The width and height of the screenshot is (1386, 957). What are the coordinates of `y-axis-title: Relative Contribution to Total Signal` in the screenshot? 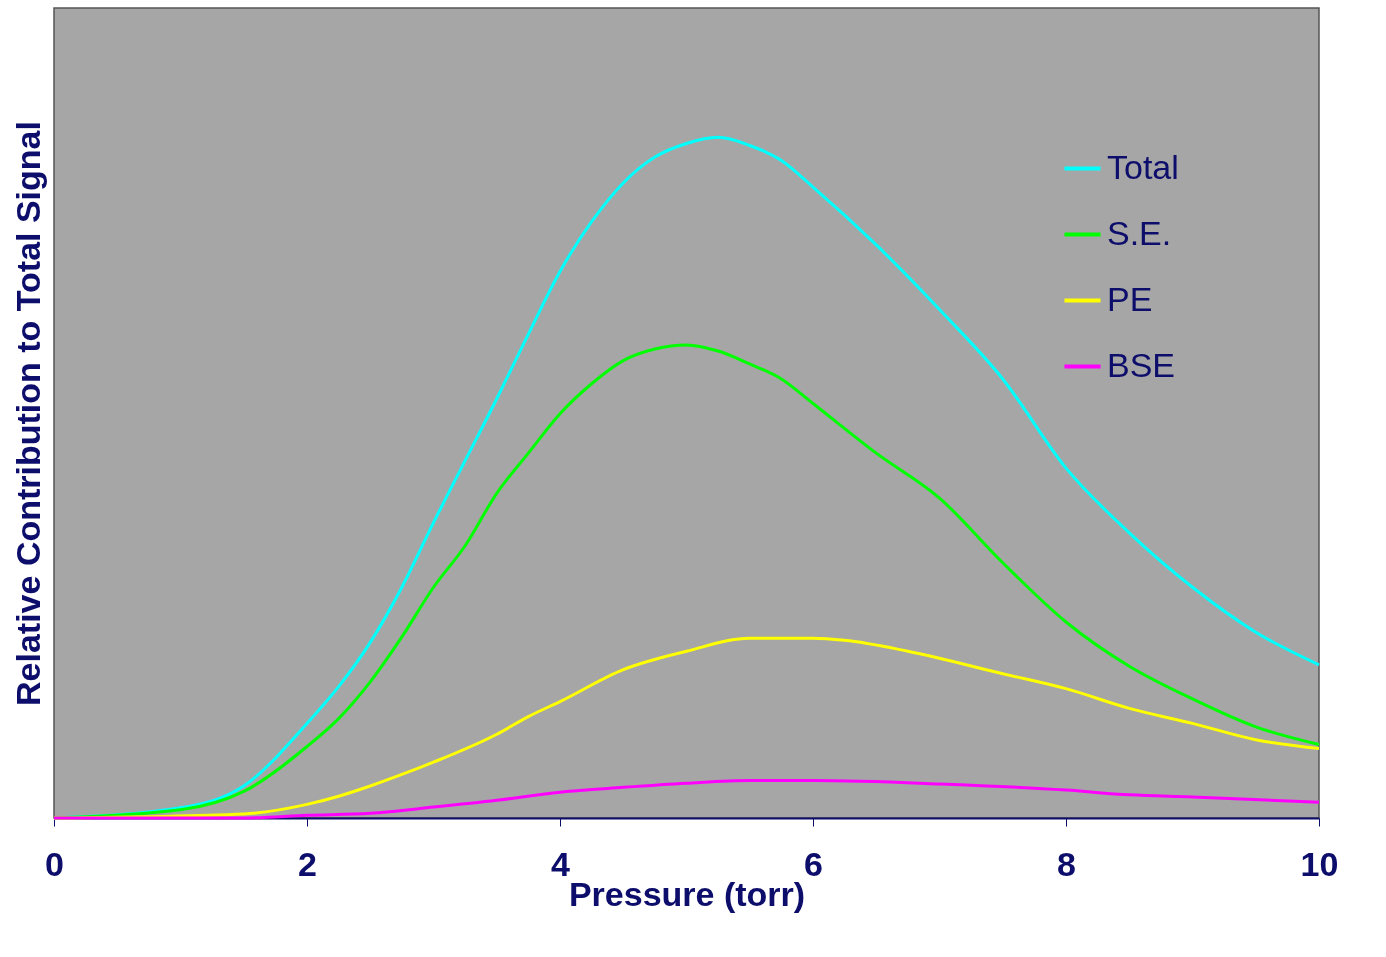 It's located at (27, 413).